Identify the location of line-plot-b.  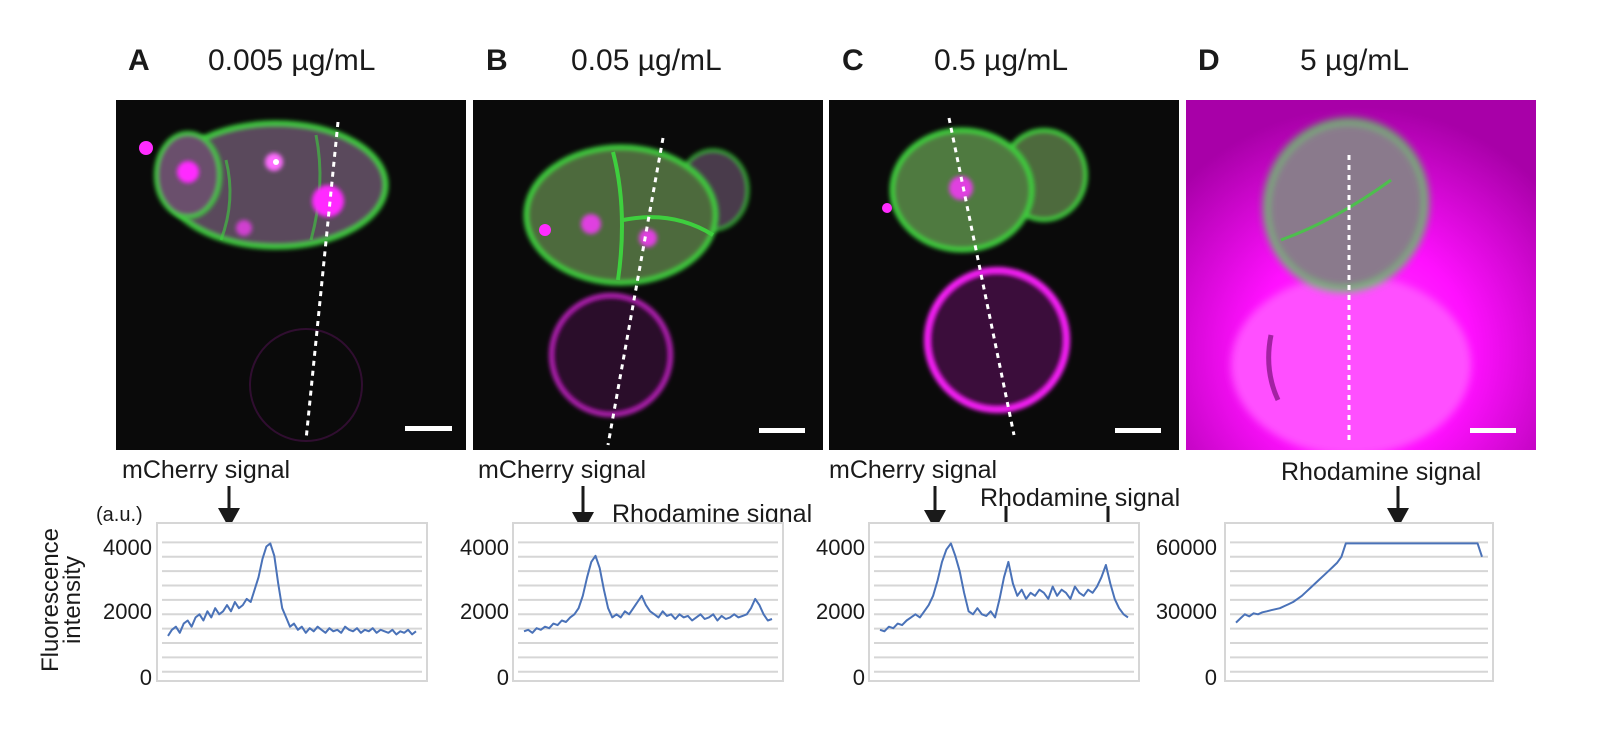
(648, 602).